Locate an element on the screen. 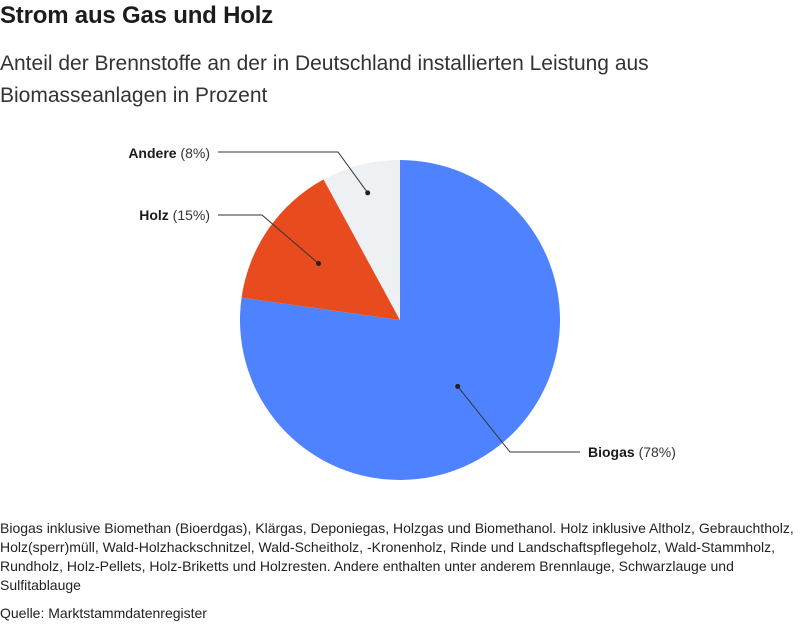 This screenshot has width=800, height=624. slice-label-pct: (15%) is located at coordinates (189, 215).